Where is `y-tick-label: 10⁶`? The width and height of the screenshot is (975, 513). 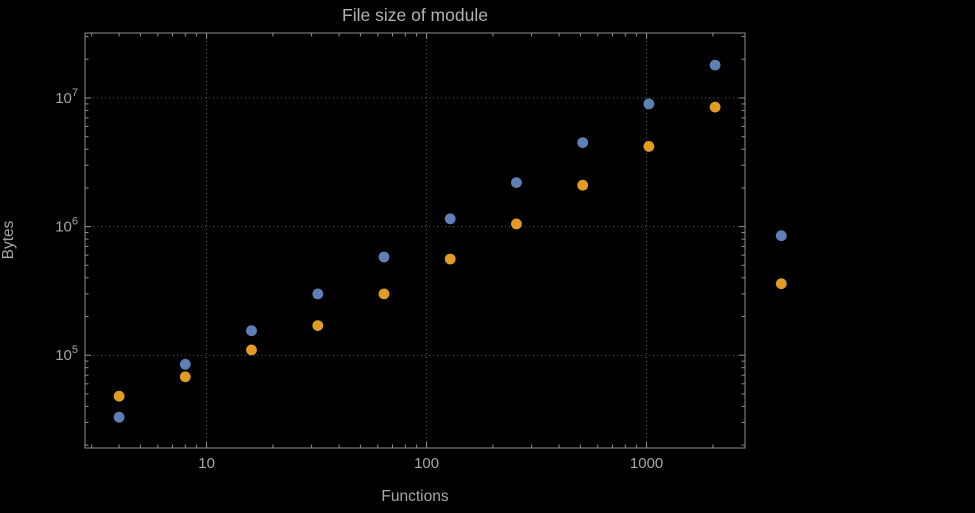 y-tick-label: 10⁶ is located at coordinates (66, 226).